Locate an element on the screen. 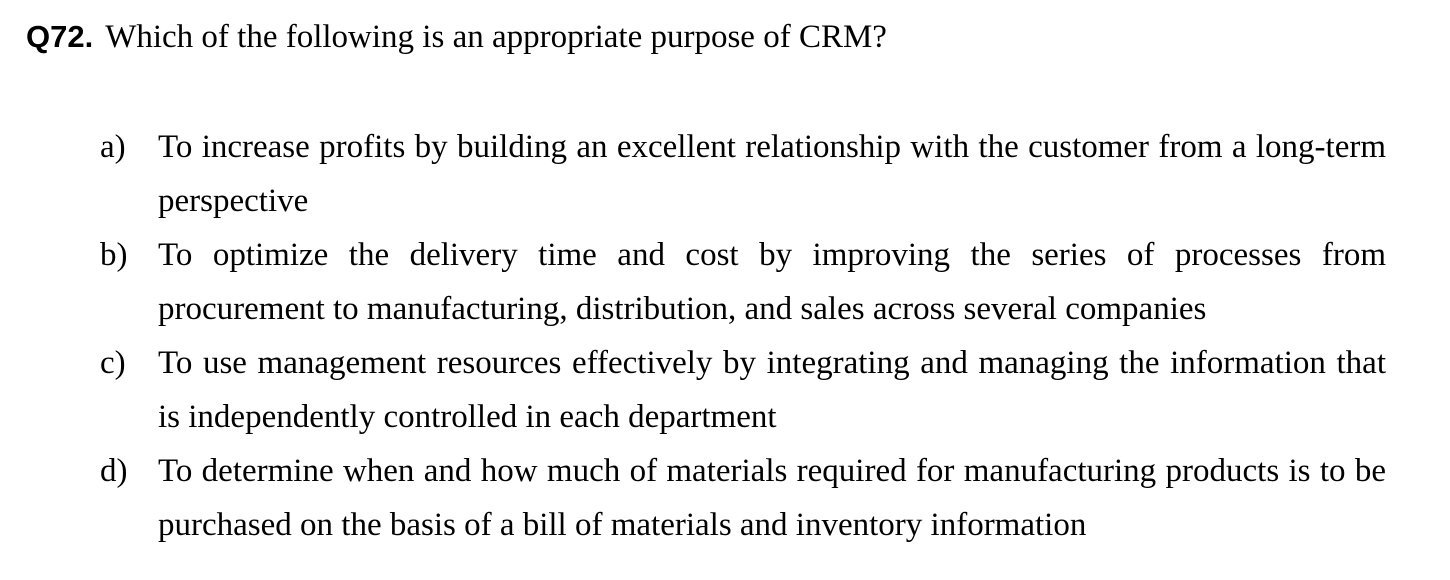 The image size is (1450, 580). question-number: Q72. is located at coordinates (60, 36).